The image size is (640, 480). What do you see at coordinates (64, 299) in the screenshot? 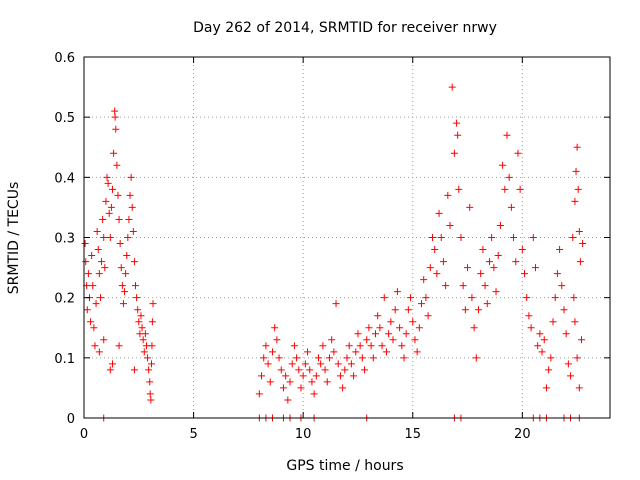
I see `y-tick-label: 0.2` at bounding box center [64, 299].